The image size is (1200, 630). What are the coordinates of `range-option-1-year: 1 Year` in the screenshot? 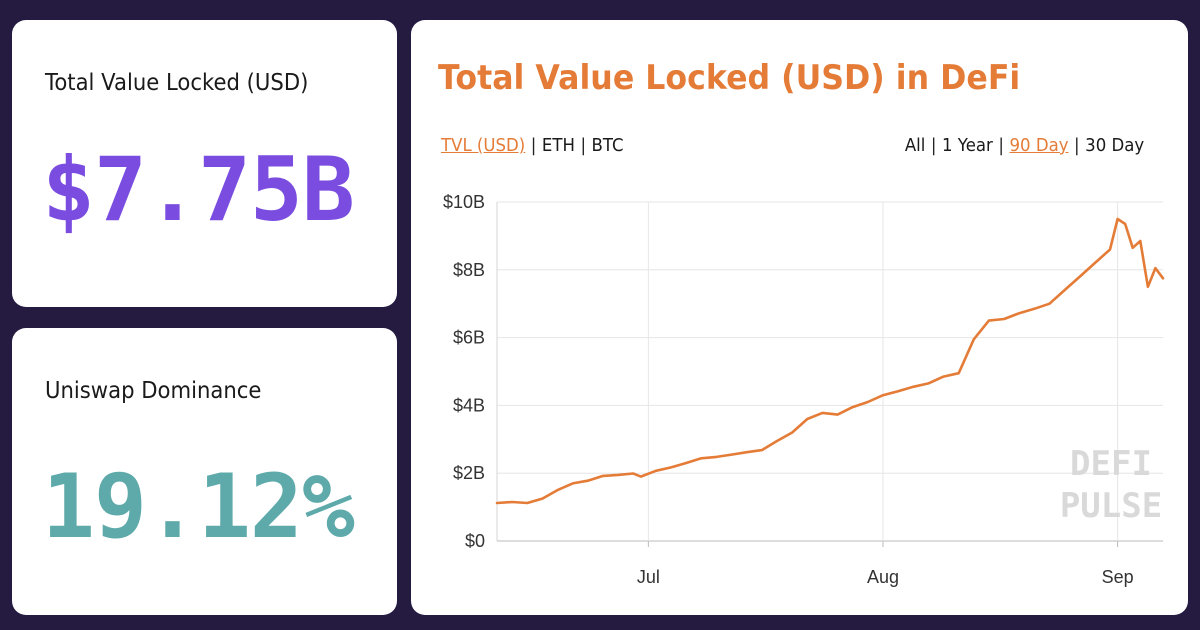 It's located at (967, 145).